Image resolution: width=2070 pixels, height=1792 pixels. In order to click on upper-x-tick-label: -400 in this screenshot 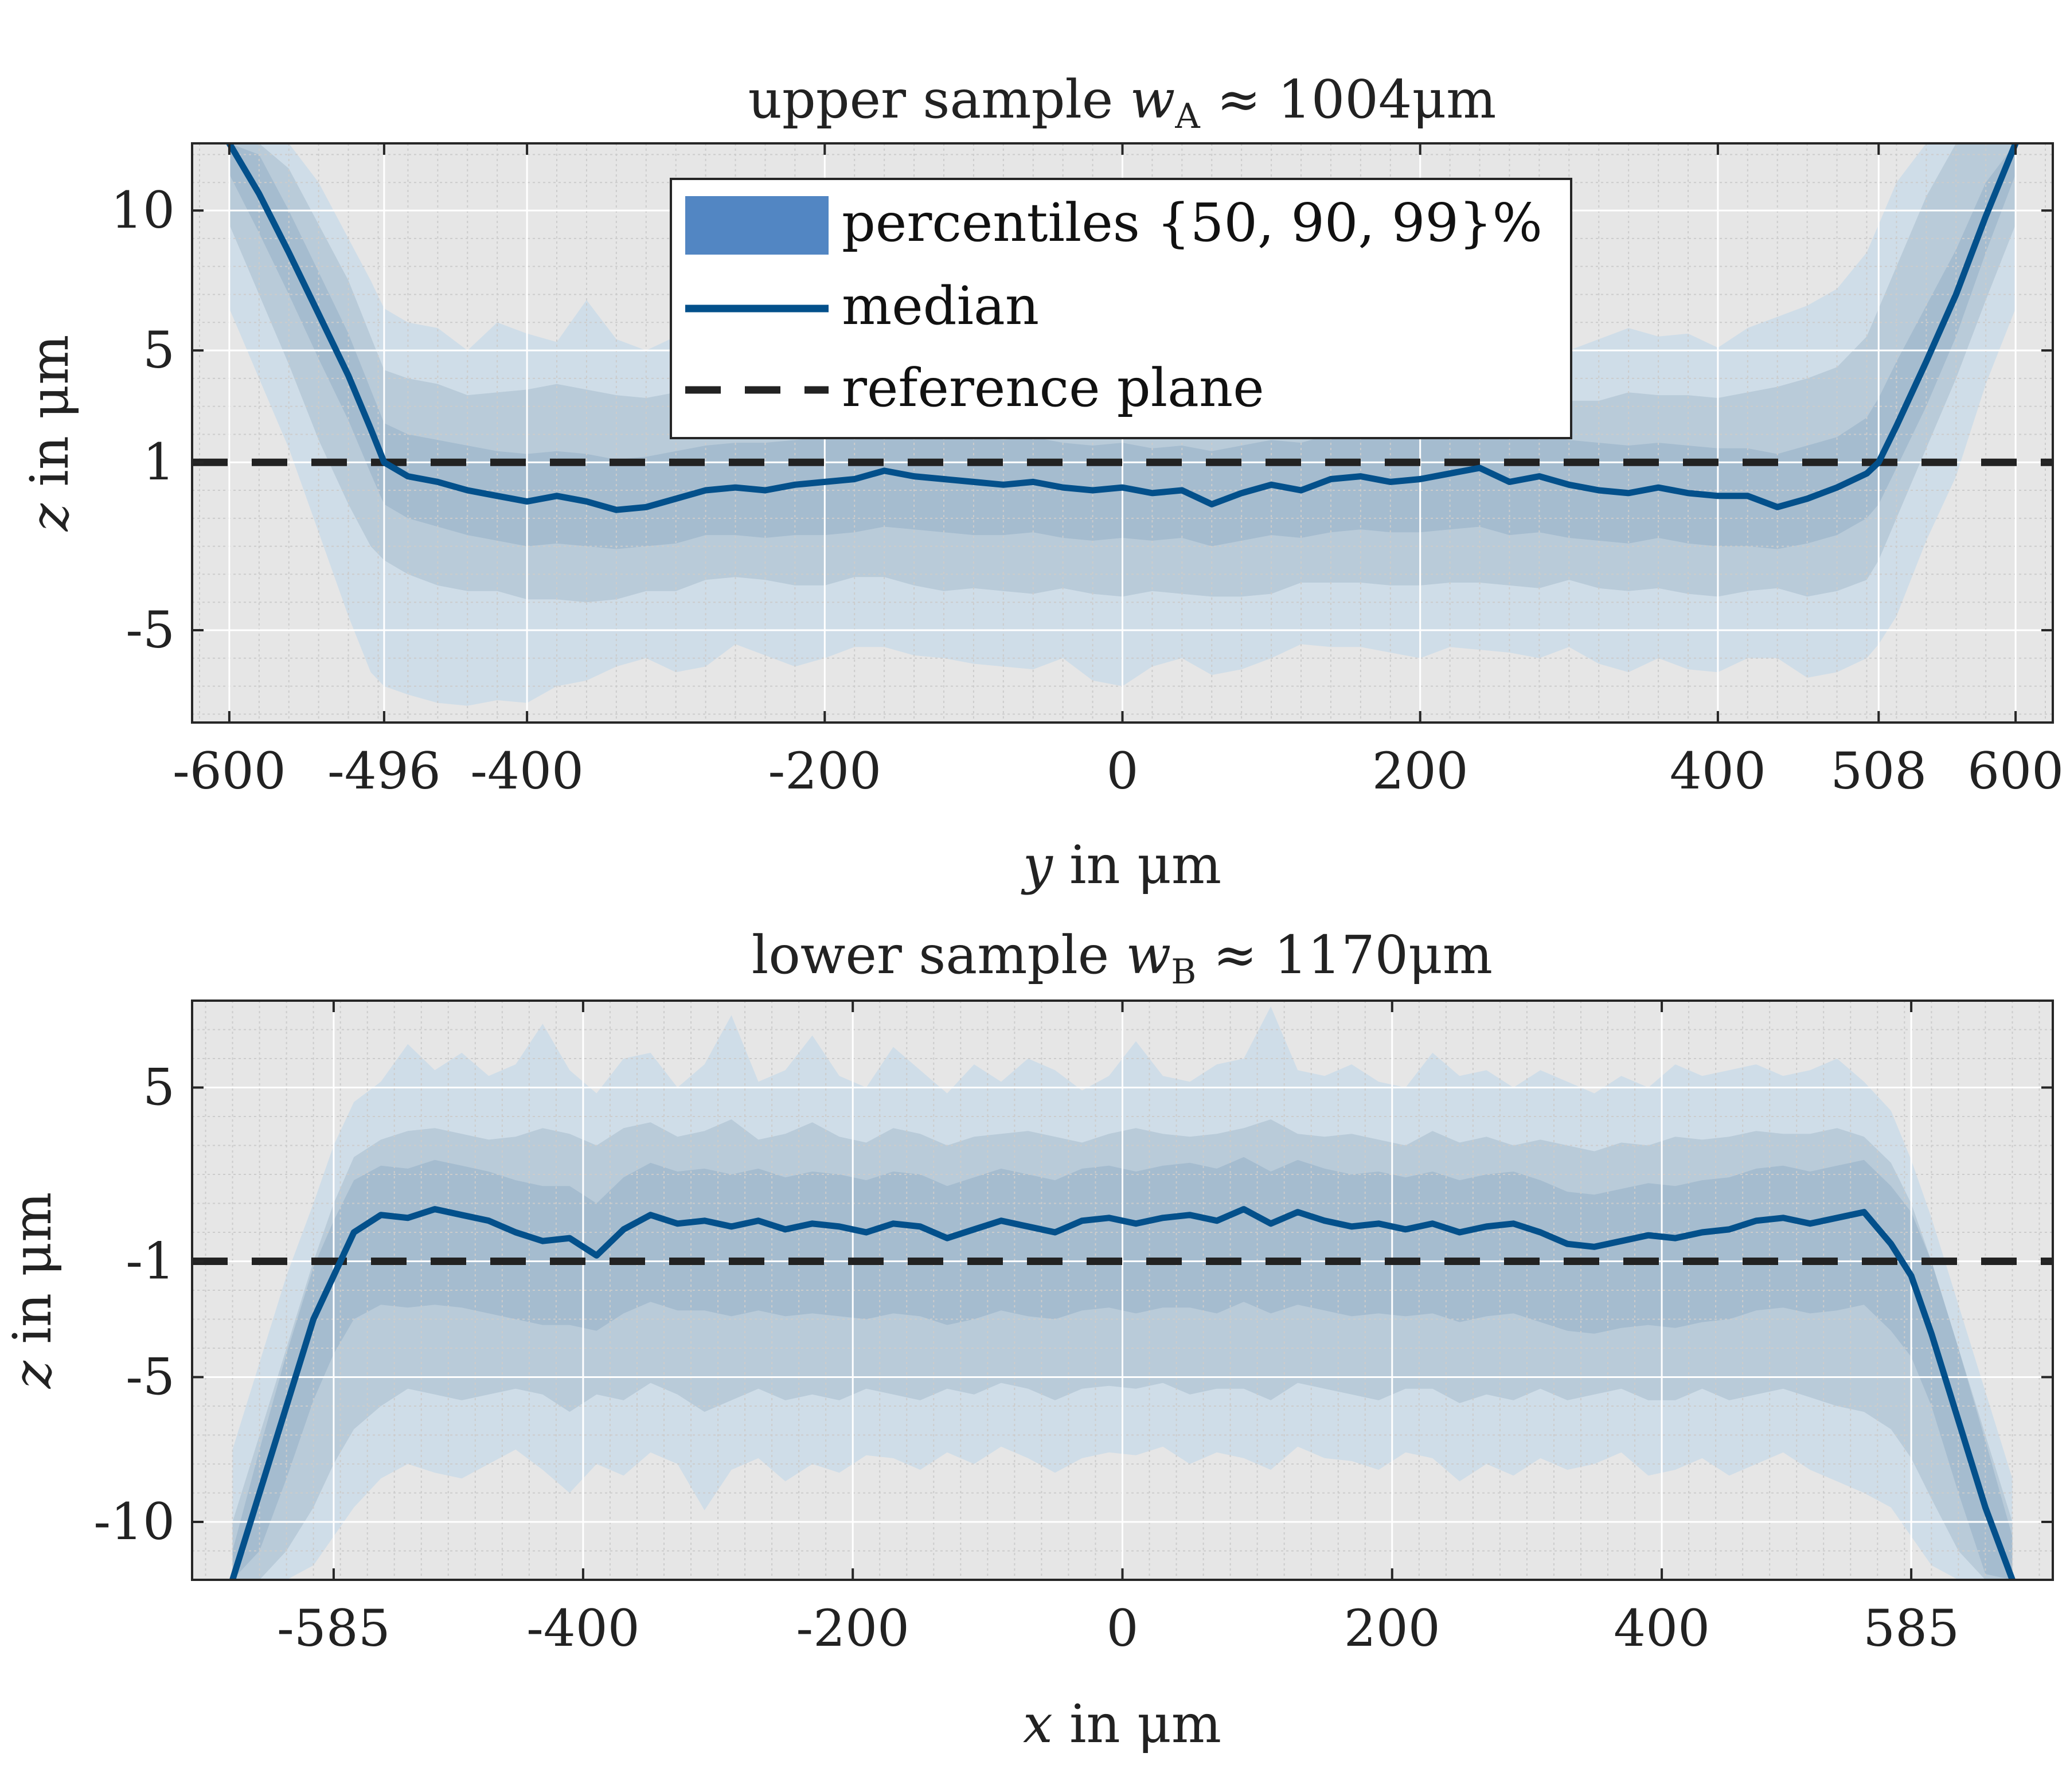, I will do `click(527, 771)`.